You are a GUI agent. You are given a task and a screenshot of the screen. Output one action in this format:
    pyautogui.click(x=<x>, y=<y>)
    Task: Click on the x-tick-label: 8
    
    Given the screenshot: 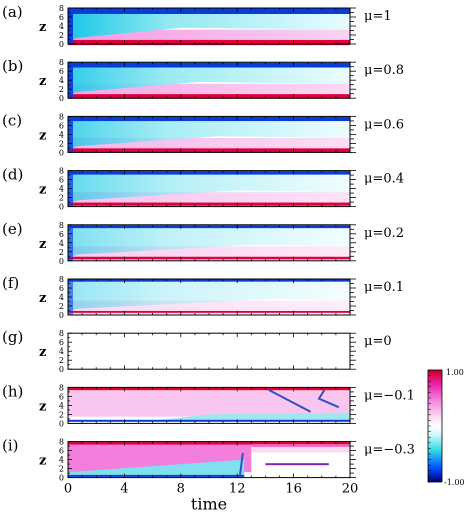 What is the action you would take?
    pyautogui.click(x=181, y=489)
    